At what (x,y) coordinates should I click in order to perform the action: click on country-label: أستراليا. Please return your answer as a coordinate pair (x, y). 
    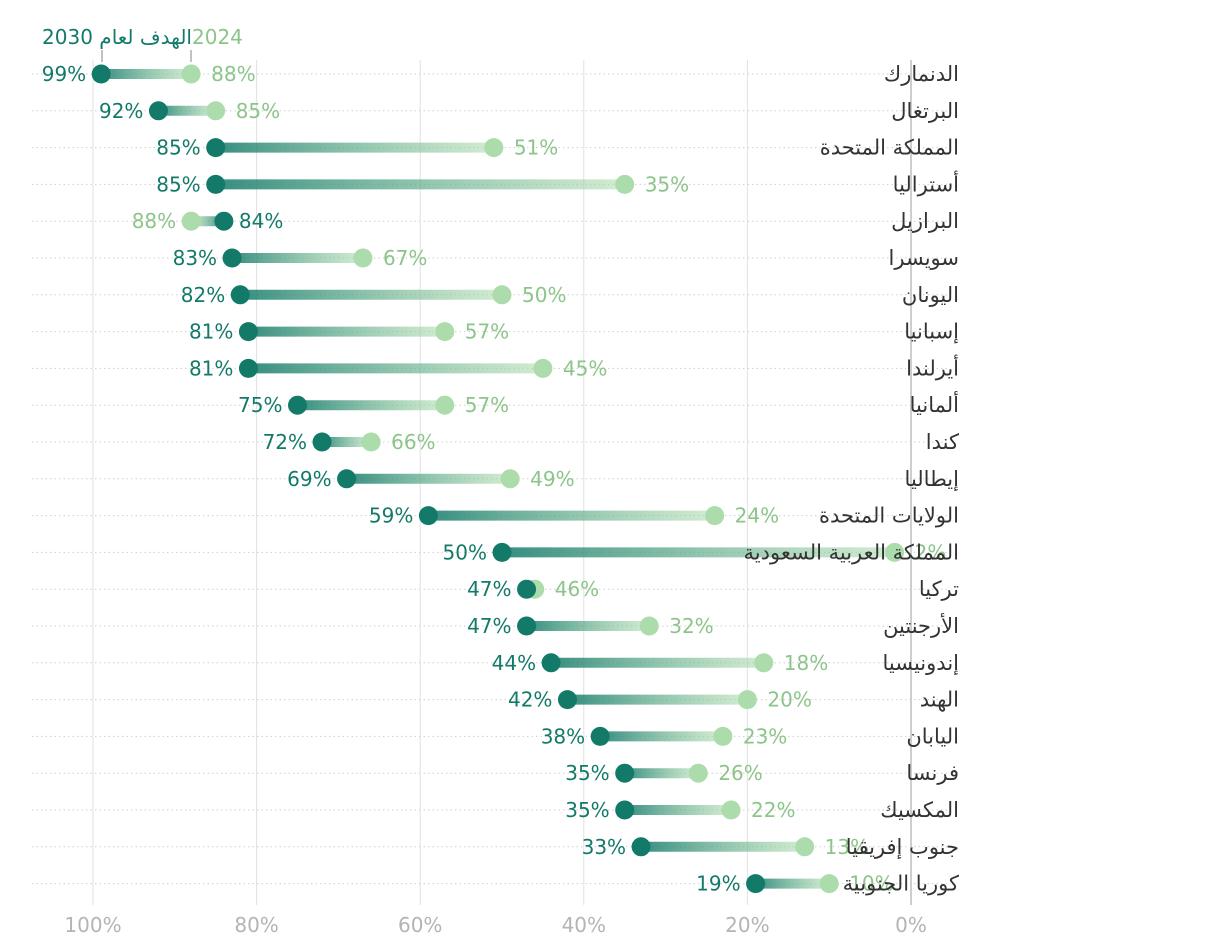
    Looking at the image, I should click on (926, 183).